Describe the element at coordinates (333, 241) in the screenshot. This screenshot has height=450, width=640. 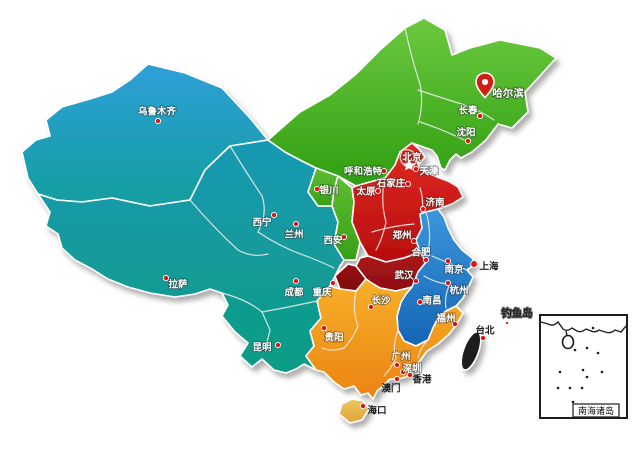
I see `city-label: 西安` at that location.